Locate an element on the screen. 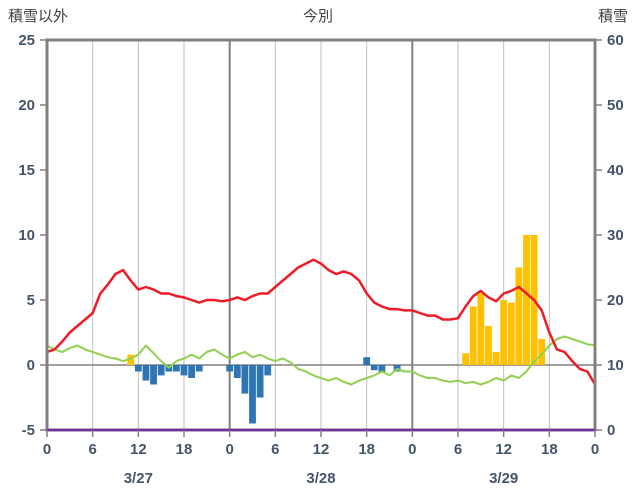  axis-label: 5 is located at coordinates (31, 300).